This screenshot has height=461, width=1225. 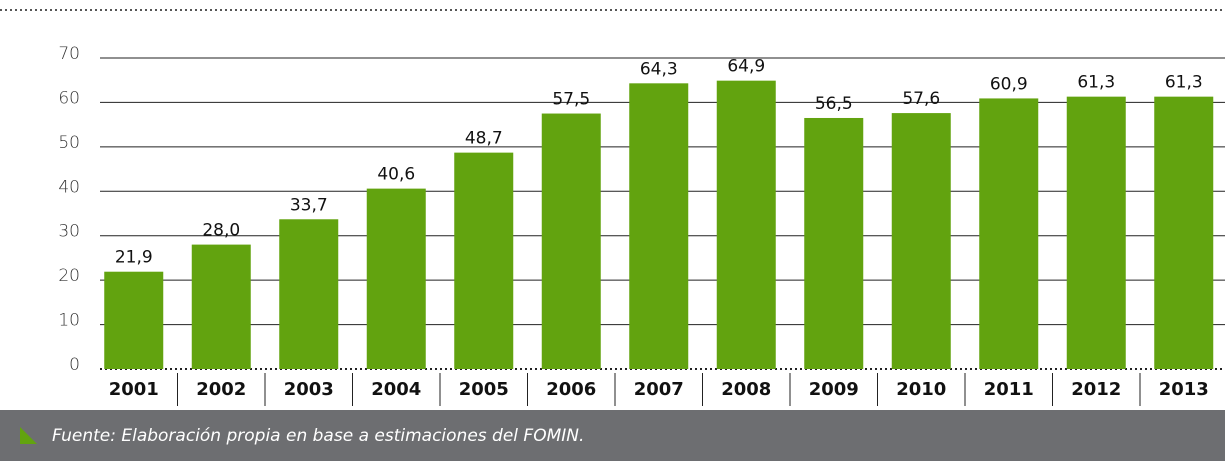 What do you see at coordinates (309, 205) in the screenshot?
I see `value-label: 33,7` at bounding box center [309, 205].